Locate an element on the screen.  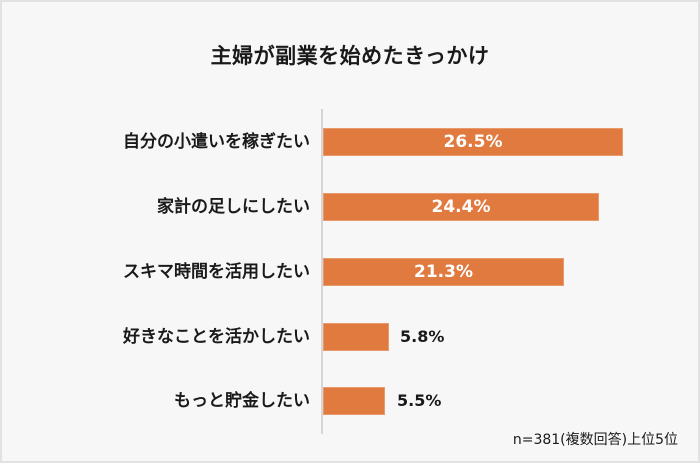
bar-row: もっと貯金したい 5.5% is located at coordinates (350, 401).